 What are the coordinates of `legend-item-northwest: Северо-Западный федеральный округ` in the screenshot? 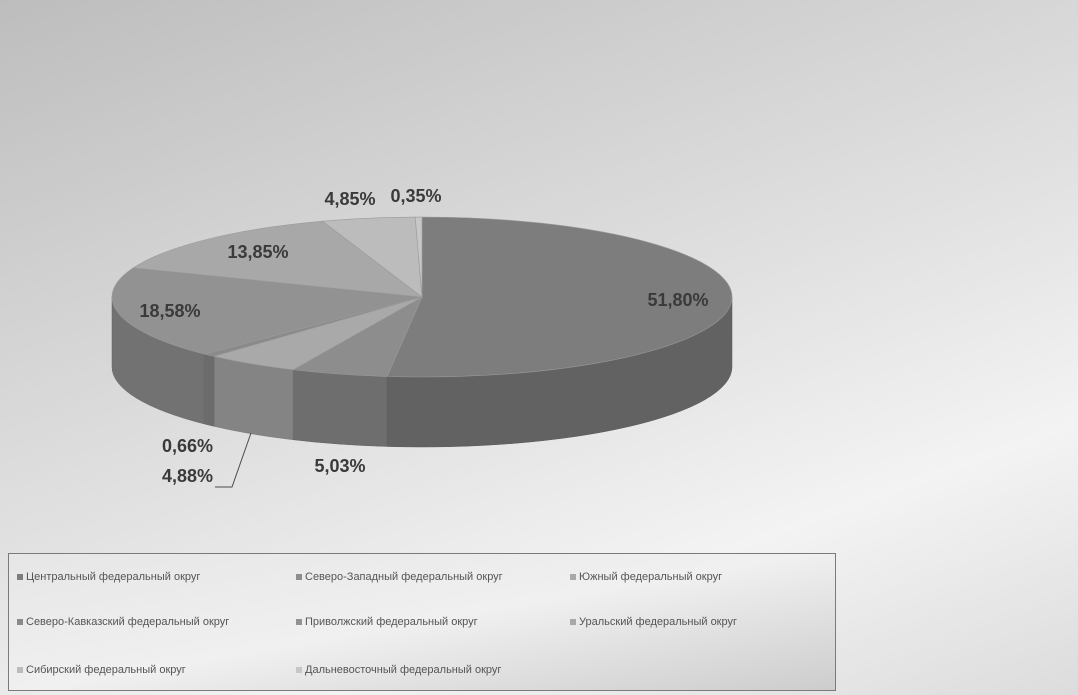 It's located at (399, 577).